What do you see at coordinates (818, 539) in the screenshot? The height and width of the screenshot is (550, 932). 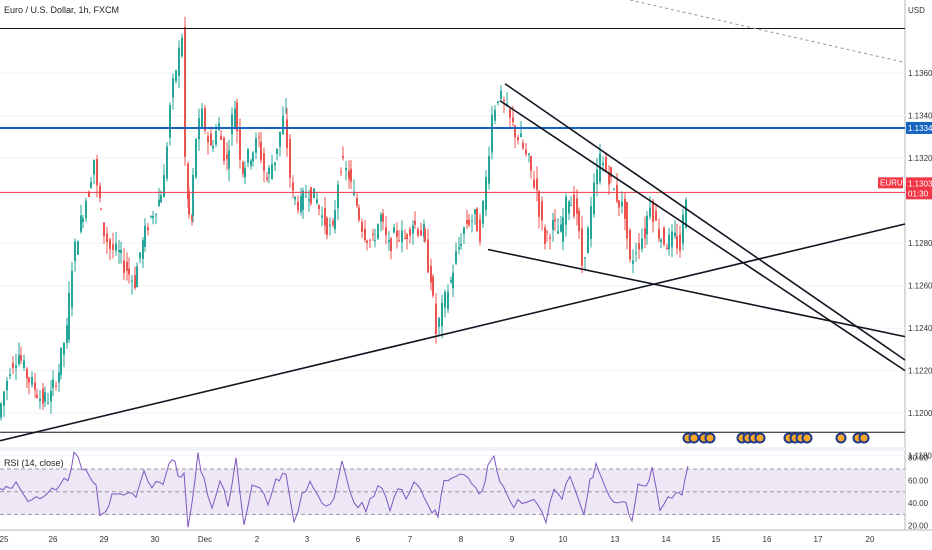 I see `time-tick-label: 17` at bounding box center [818, 539].